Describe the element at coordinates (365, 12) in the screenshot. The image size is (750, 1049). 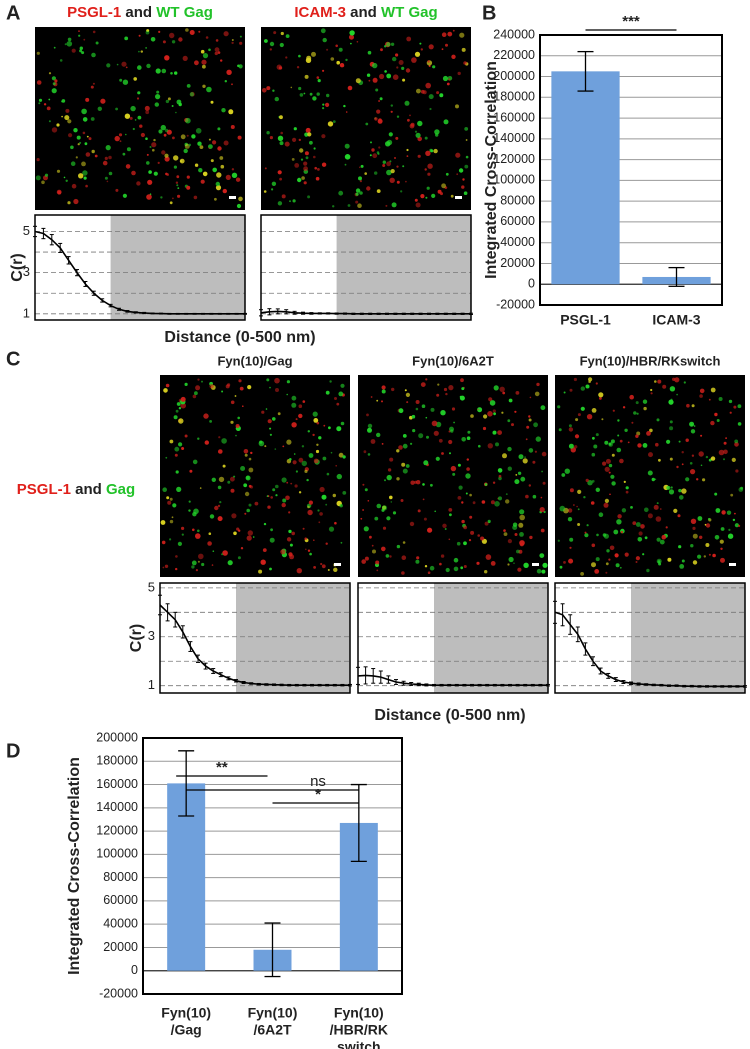
I see `image-title: ICAM-3 and WT Gag` at that location.